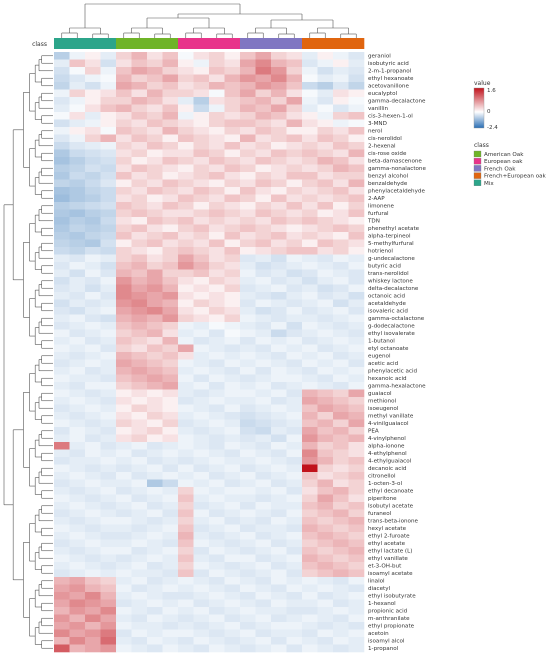 Image resolution: width=550 pixels, height=663 pixels. I want to click on row-label: PEA, so click(373, 432).